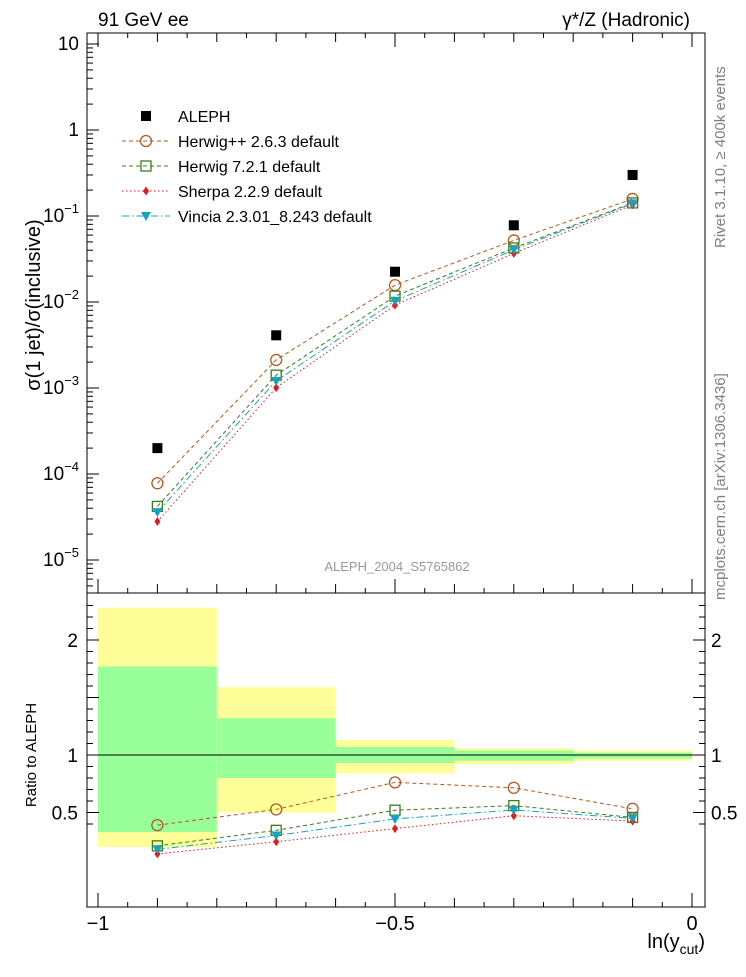 This screenshot has width=746, height=977. I want to click on main-y-tick-exponent: −4, so click(71, 466).